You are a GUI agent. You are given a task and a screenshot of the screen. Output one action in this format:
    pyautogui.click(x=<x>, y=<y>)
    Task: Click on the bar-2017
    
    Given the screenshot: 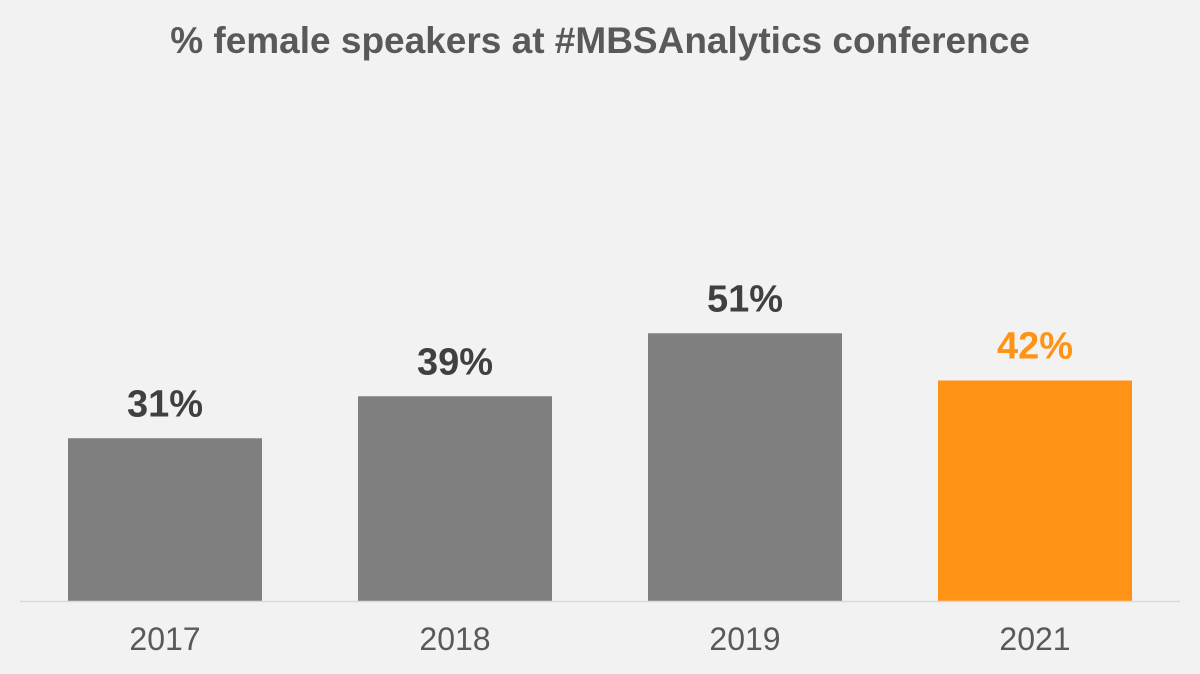 What is the action you would take?
    pyautogui.click(x=165, y=519)
    